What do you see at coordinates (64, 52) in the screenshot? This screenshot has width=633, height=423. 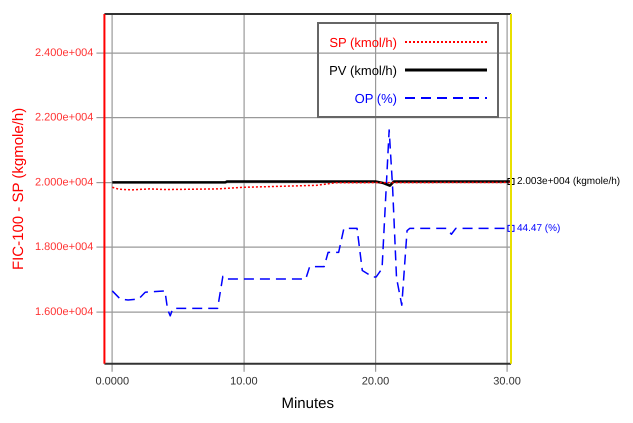 I see `y-tick-label: 2.400e+004` at bounding box center [64, 52].